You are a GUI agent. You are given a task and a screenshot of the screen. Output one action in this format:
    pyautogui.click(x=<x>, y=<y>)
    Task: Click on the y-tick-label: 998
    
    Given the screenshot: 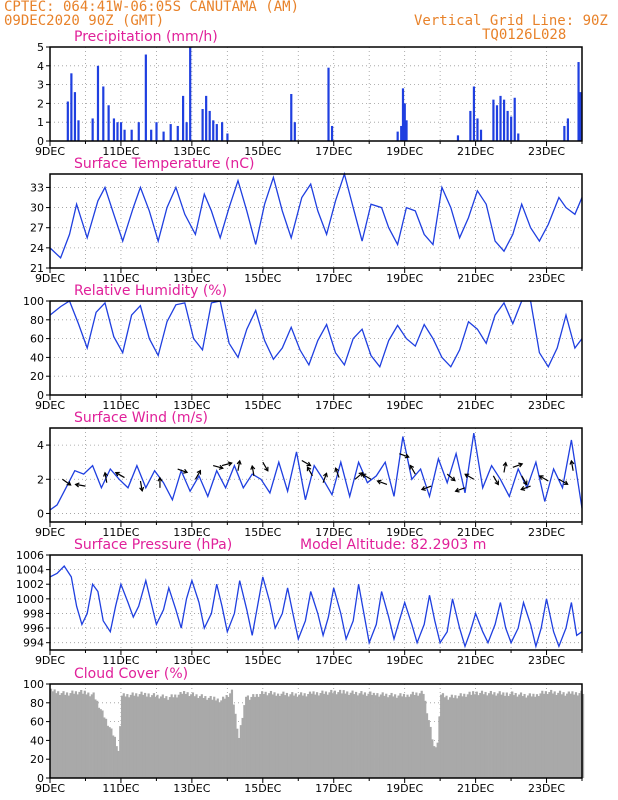 What is the action you would take?
    pyautogui.click(x=33, y=613)
    